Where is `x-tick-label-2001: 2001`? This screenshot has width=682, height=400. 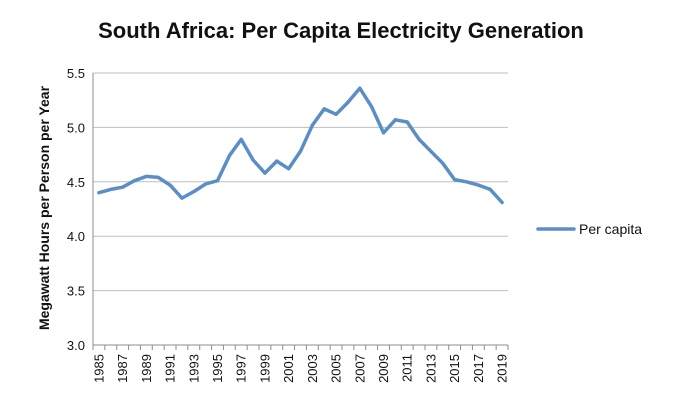
x-tick-label-2001: 2001 is located at coordinates (288, 368).